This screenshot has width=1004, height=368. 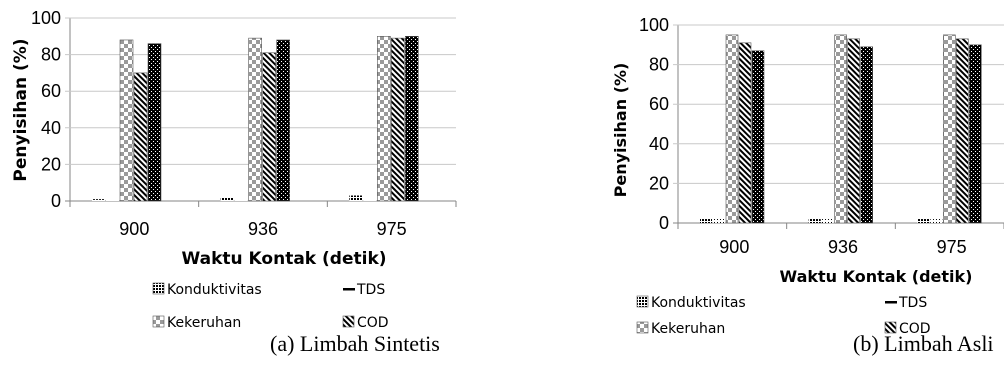 I want to click on caption-limbah-sintetis: (a) Limbah Sintetis, so click(x=355, y=343).